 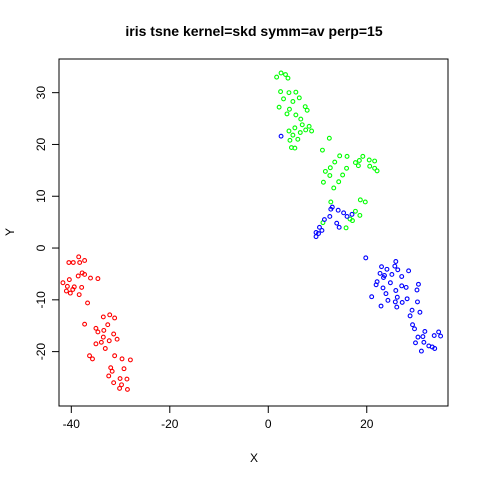 What do you see at coordinates (10, 232) in the screenshot?
I see `y-axis-label: Y` at bounding box center [10, 232].